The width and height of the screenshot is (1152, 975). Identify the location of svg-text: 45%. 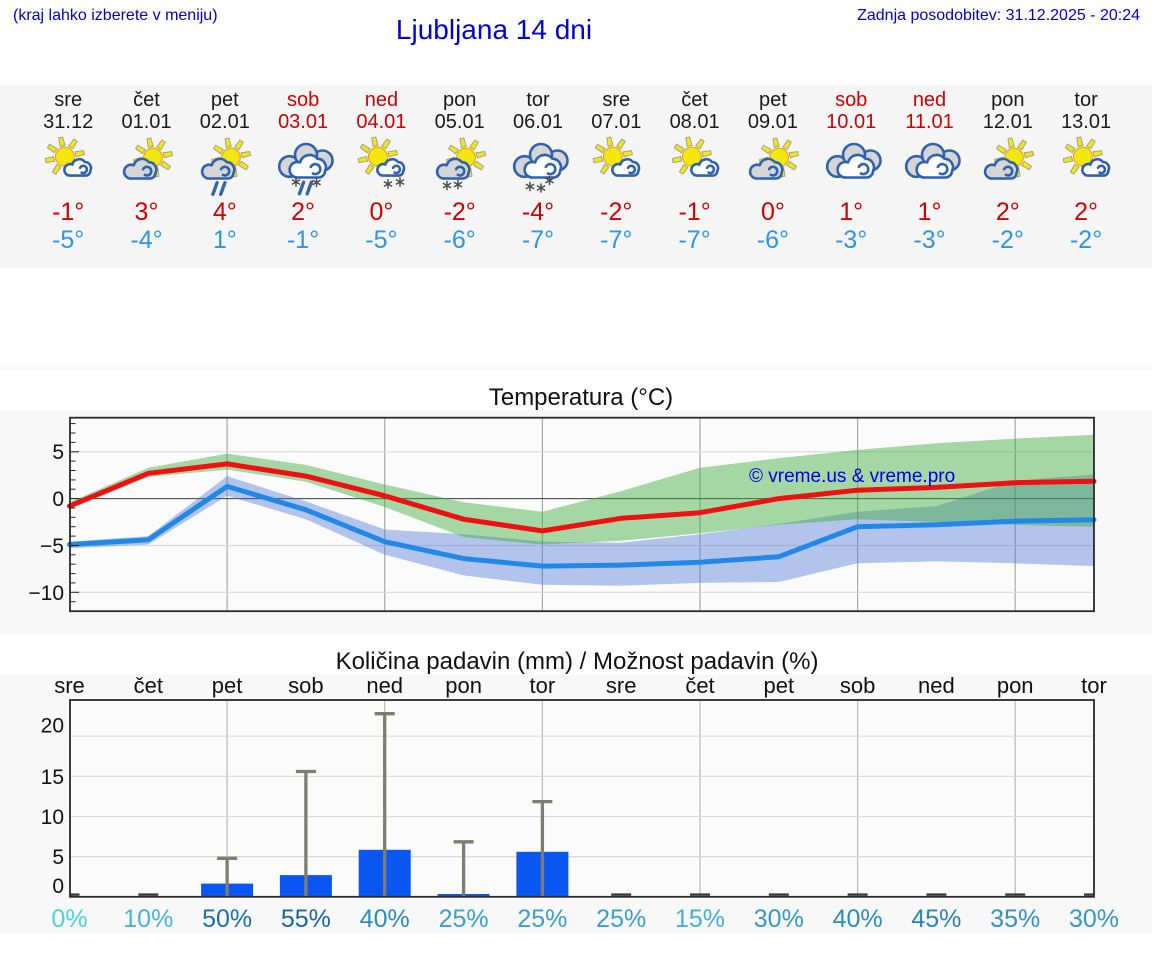
(936, 919).